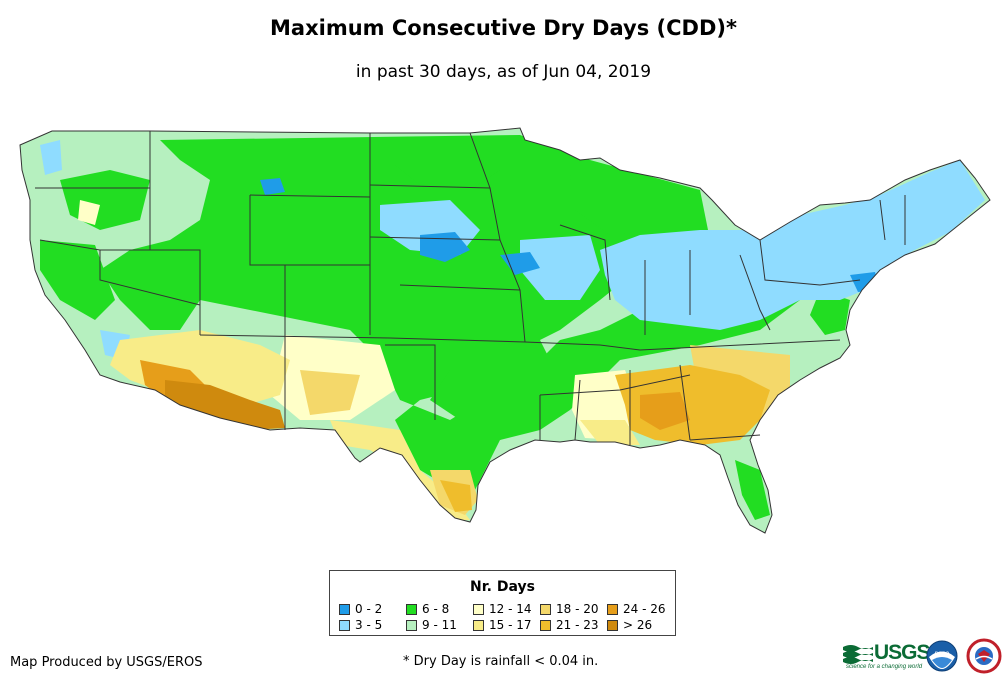 The height and width of the screenshot is (691, 1007). I want to click on legend-label: 9 - 11, so click(439, 625).